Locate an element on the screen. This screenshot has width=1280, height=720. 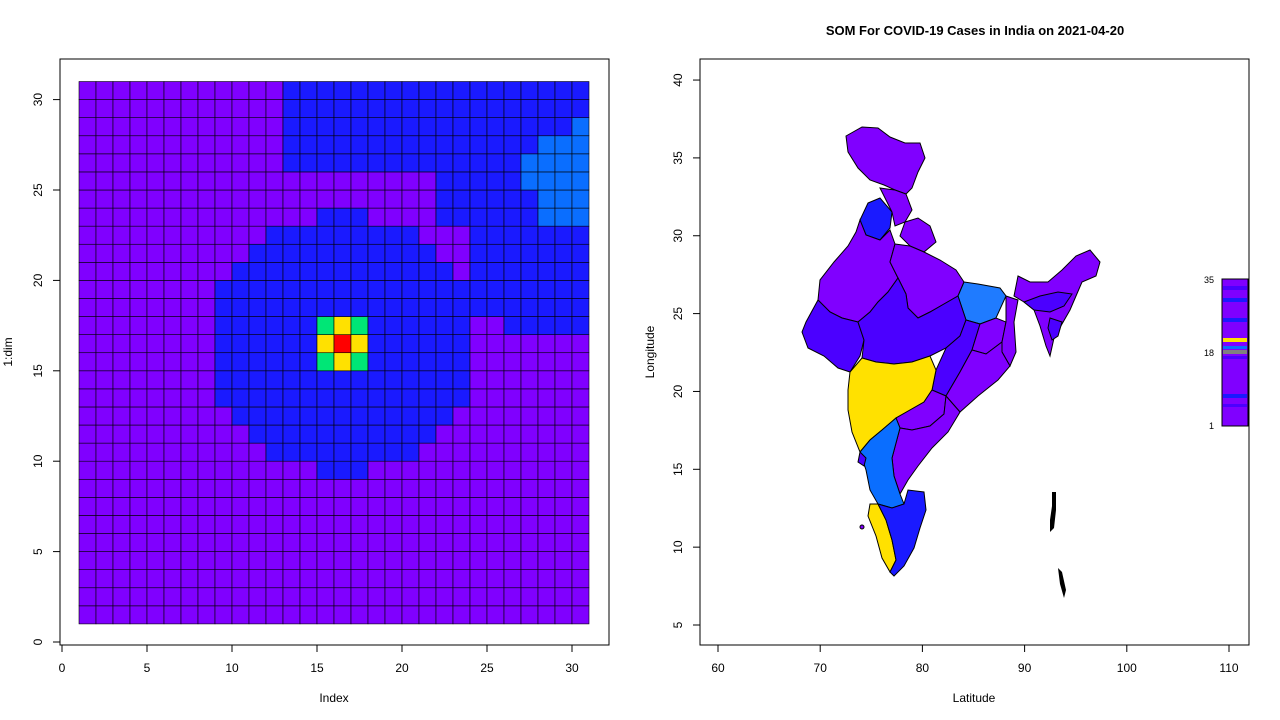
left-y-axis: 0 5 10 15 20 25 30 is located at coordinates (46, 369).